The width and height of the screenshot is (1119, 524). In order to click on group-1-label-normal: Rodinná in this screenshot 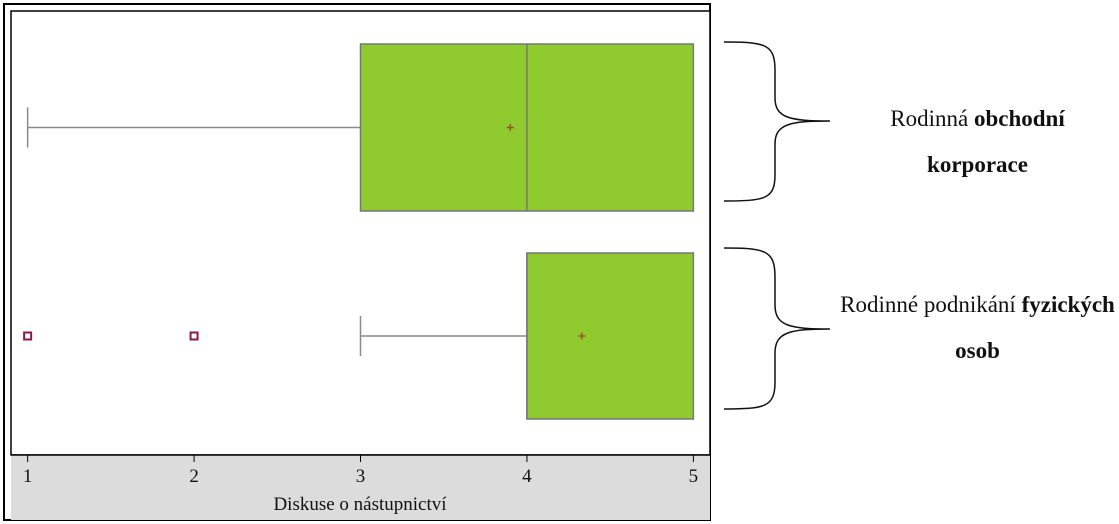, I will do `click(932, 118)`.